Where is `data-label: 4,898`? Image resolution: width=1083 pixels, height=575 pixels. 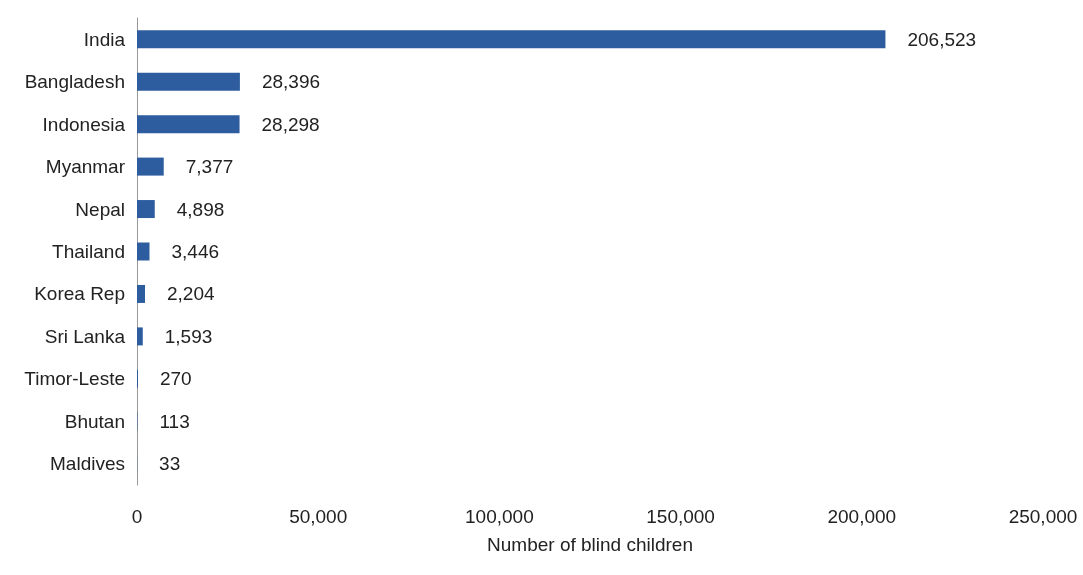 data-label: 4,898 is located at coordinates (200, 209).